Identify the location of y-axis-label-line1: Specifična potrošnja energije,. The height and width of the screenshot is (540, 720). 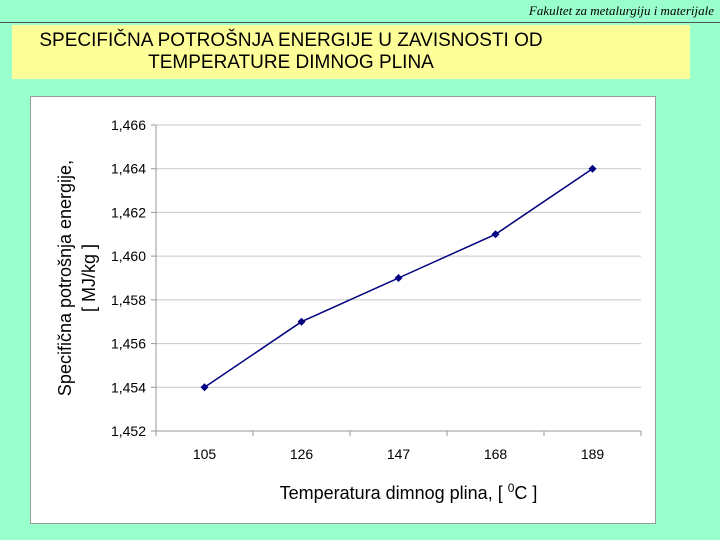
(65, 278).